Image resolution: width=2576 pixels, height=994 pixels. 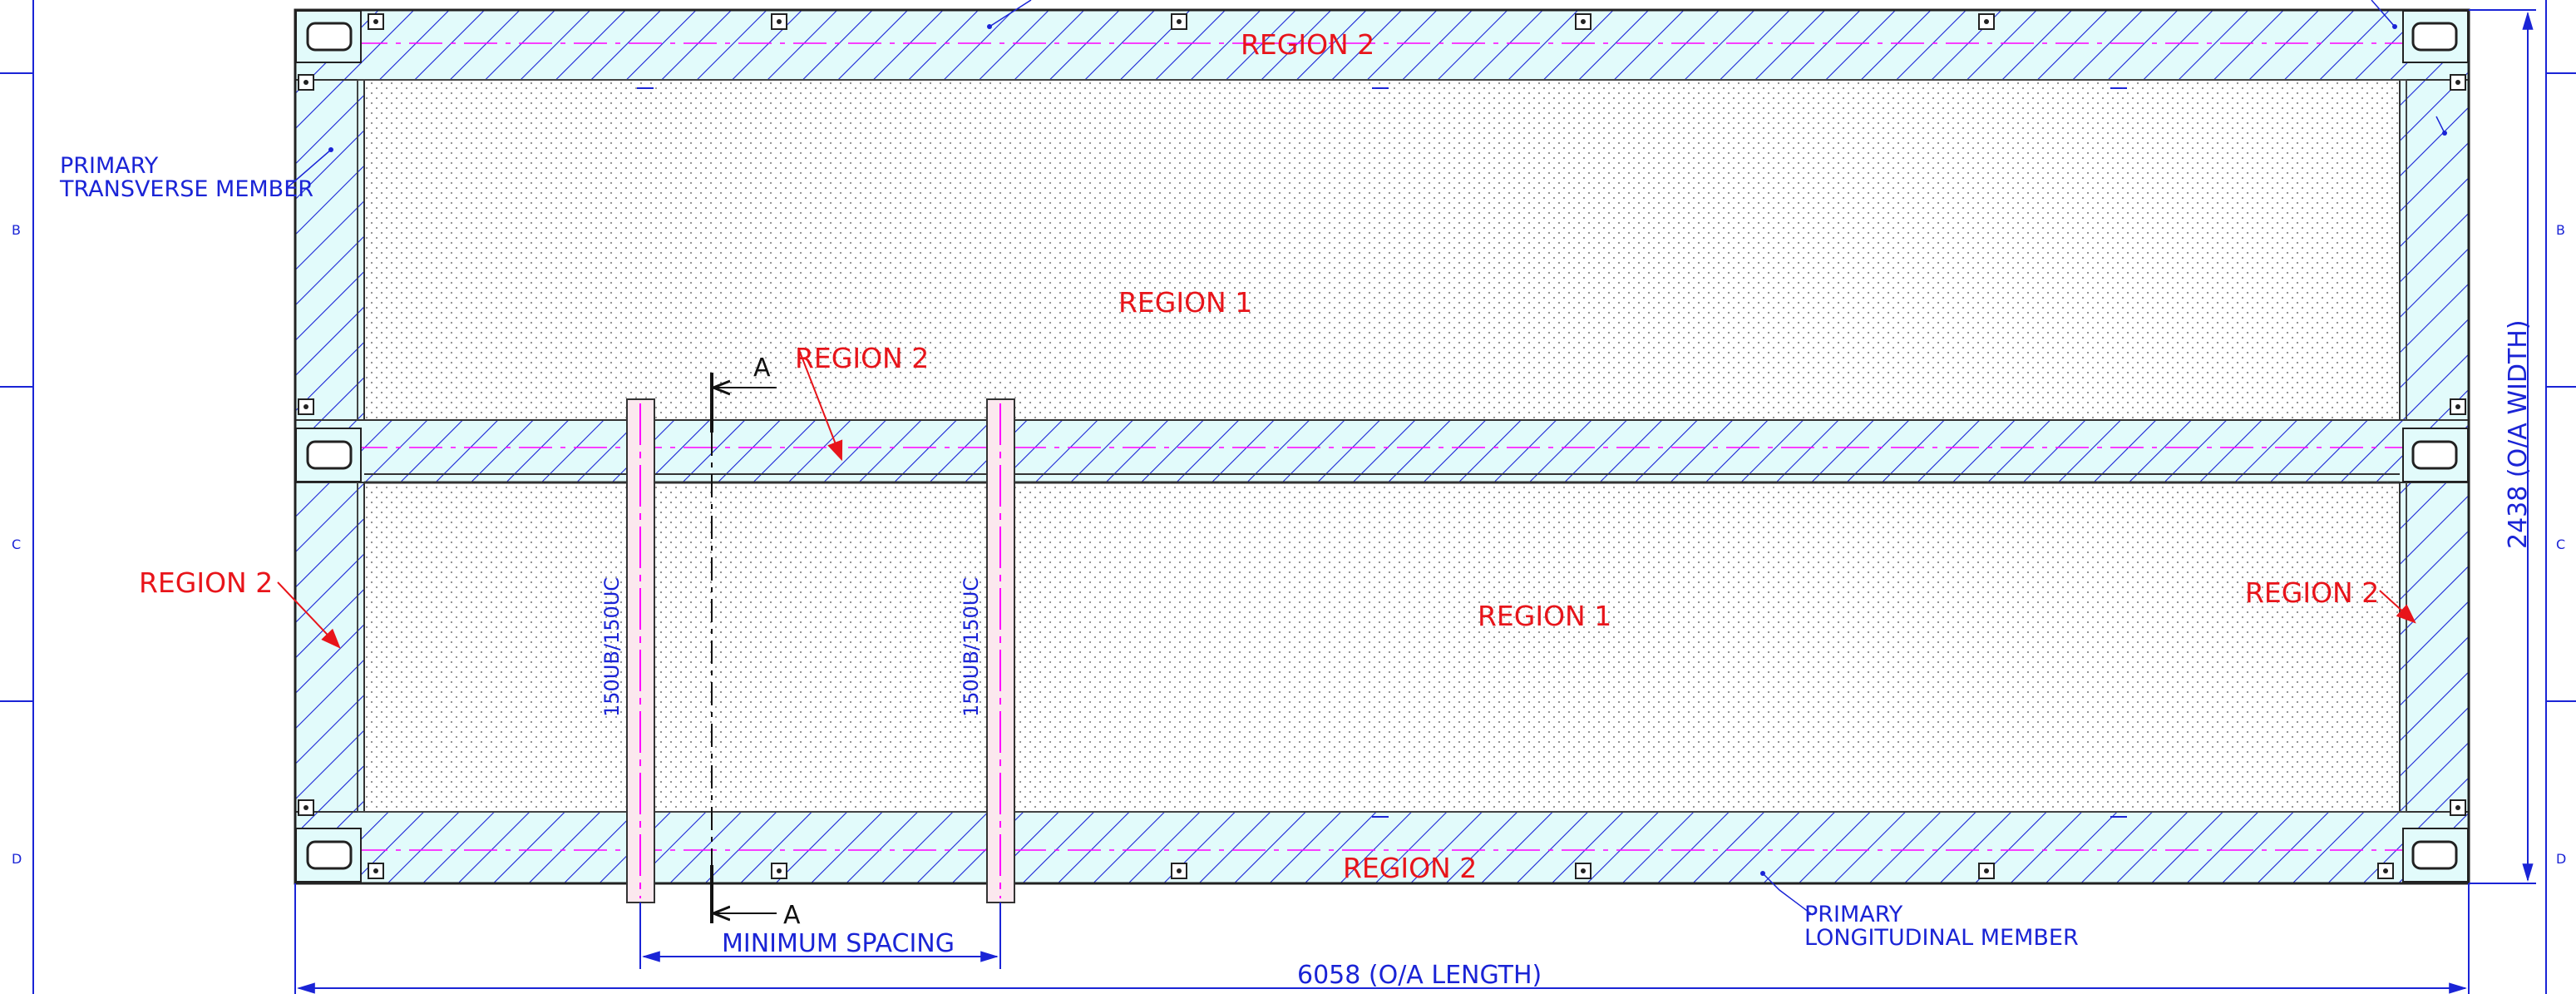 What do you see at coordinates (1185, 302) in the screenshot?
I see `region-label-upper-deck: REGION 1` at bounding box center [1185, 302].